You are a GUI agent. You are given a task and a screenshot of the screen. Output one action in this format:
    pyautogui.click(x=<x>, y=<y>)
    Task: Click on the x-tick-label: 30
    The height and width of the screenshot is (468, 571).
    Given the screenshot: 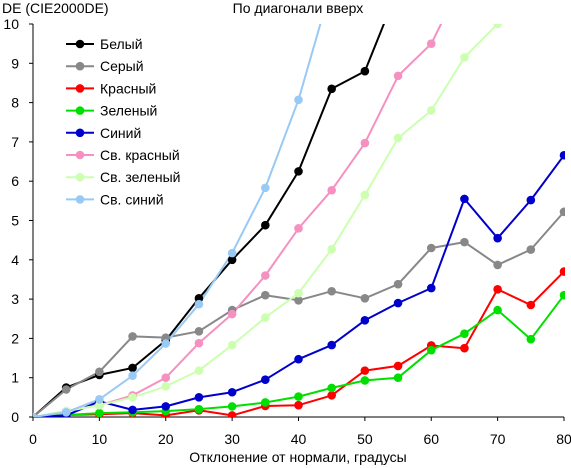 What is the action you would take?
    pyautogui.click(x=232, y=439)
    